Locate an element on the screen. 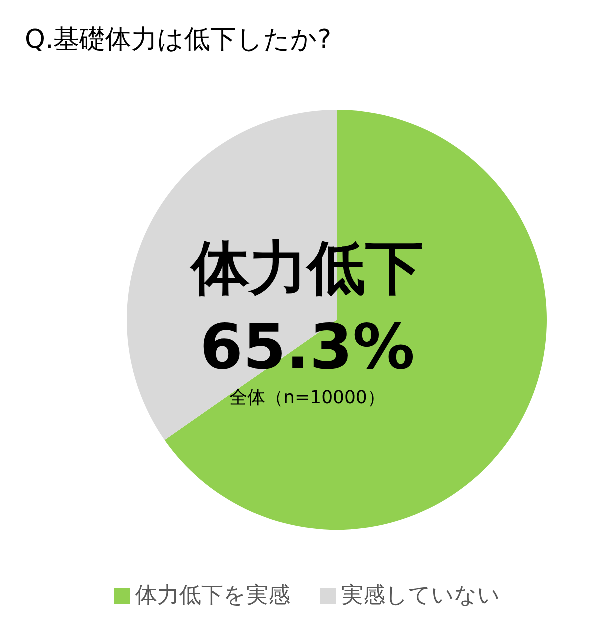 This screenshot has height=621, width=615. legend-label: 実感していない is located at coordinates (421, 596).